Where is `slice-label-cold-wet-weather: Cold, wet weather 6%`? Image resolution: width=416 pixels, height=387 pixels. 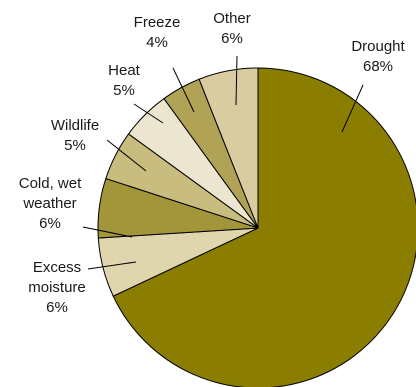 slice-label-cold-wet-weather: Cold, wet weather 6% is located at coordinates (50, 203).